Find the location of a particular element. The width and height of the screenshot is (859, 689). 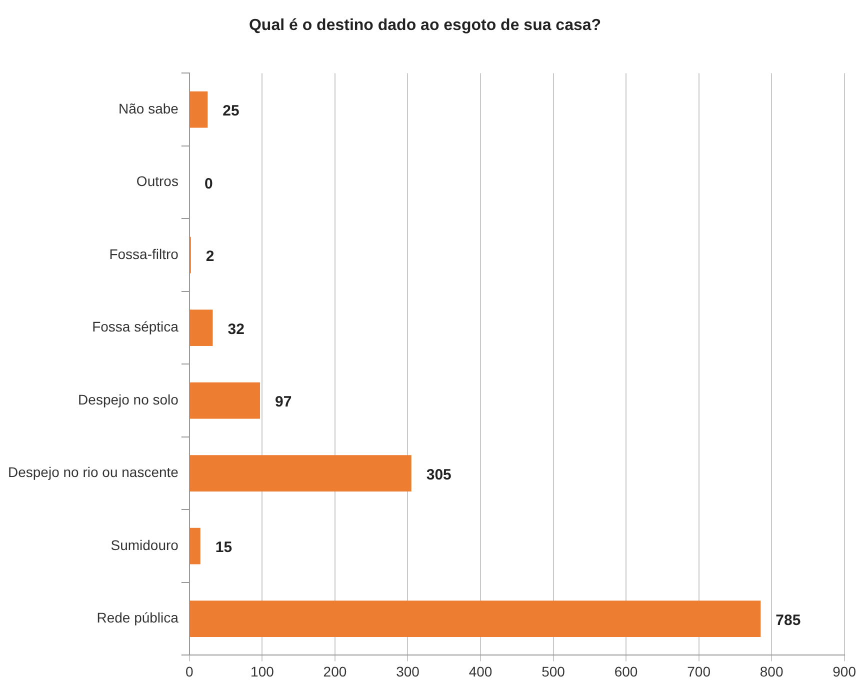

data-label: 15 is located at coordinates (223, 547).